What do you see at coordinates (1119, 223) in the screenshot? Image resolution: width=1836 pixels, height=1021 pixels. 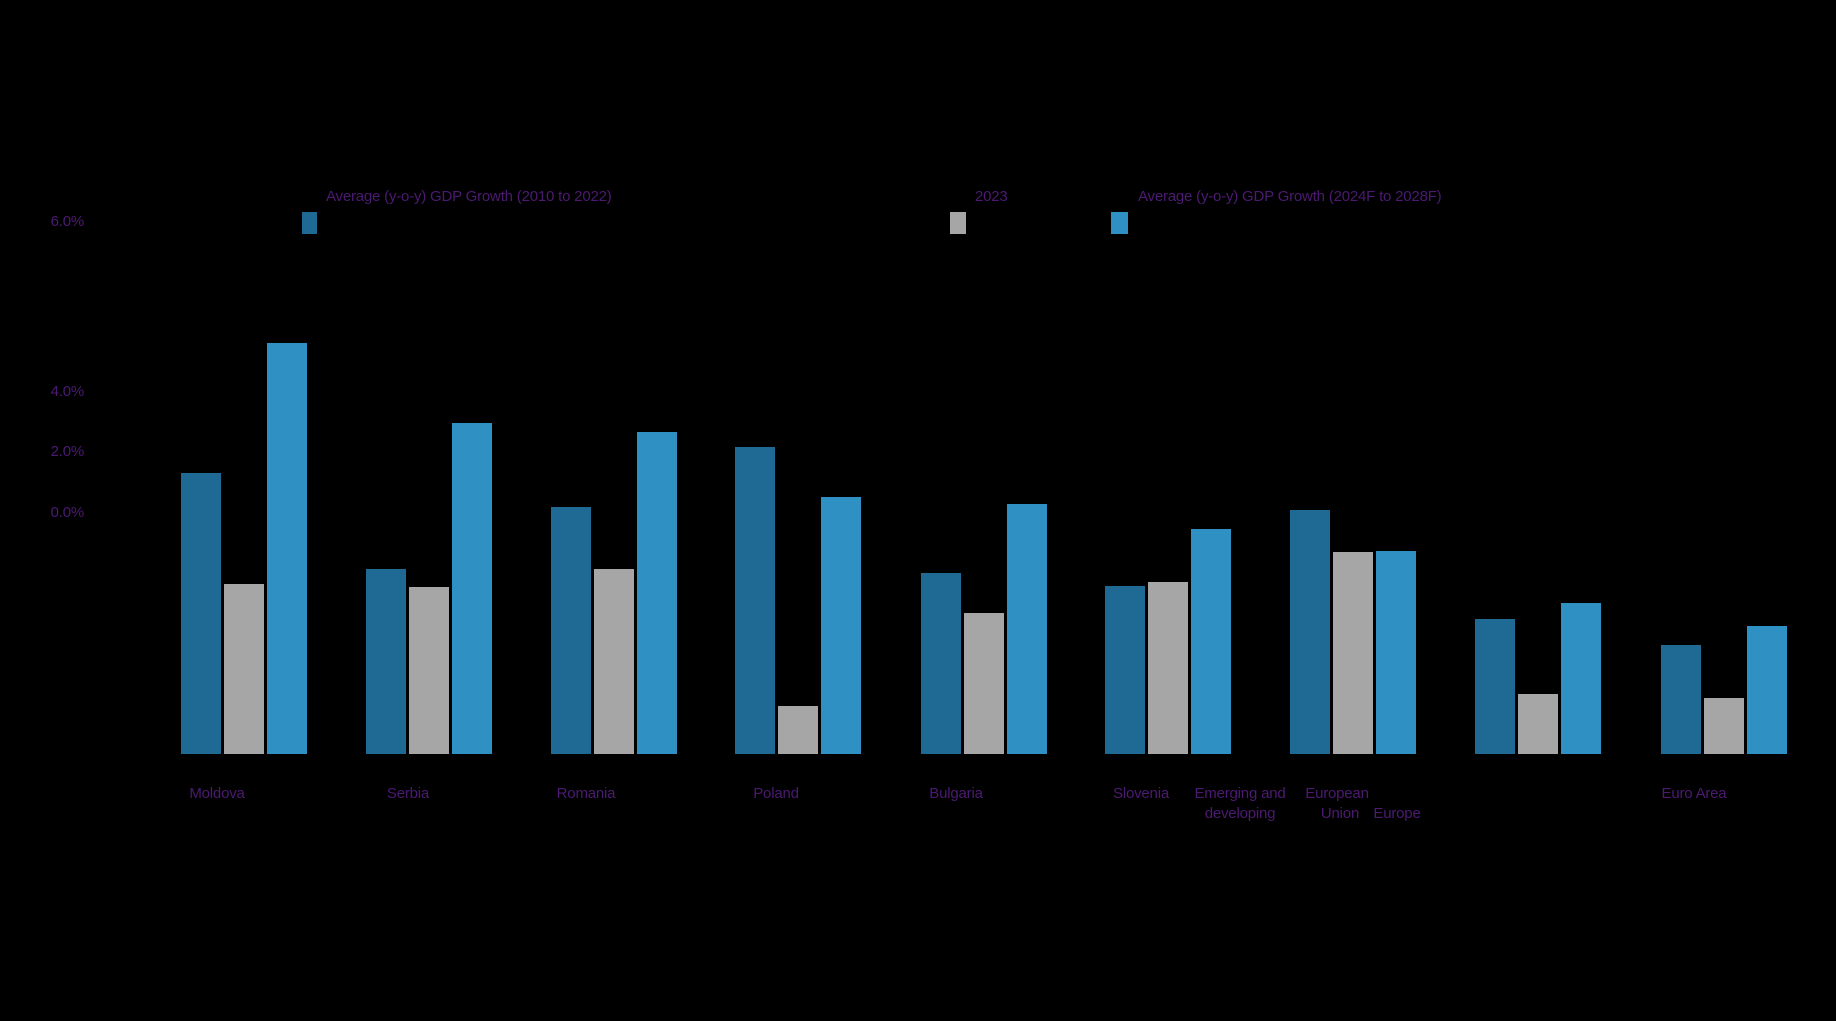 I see `legend-swatch-avg-2024f-2028f` at bounding box center [1119, 223].